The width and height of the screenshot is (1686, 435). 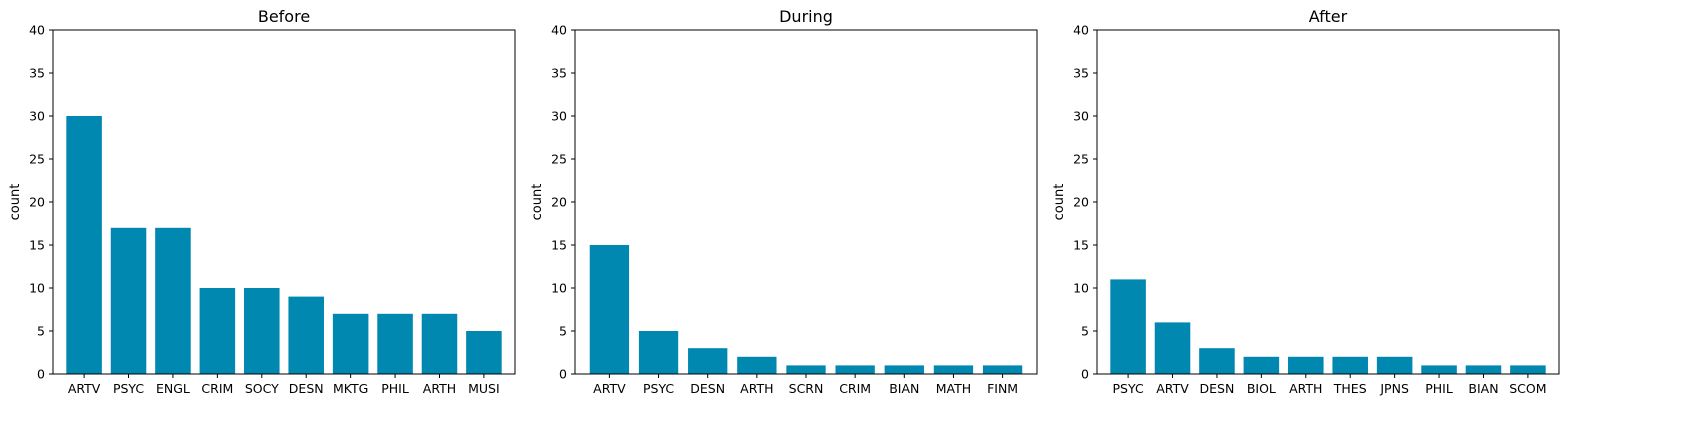 What do you see at coordinates (1350, 365) in the screenshot?
I see `bar-thes` at bounding box center [1350, 365].